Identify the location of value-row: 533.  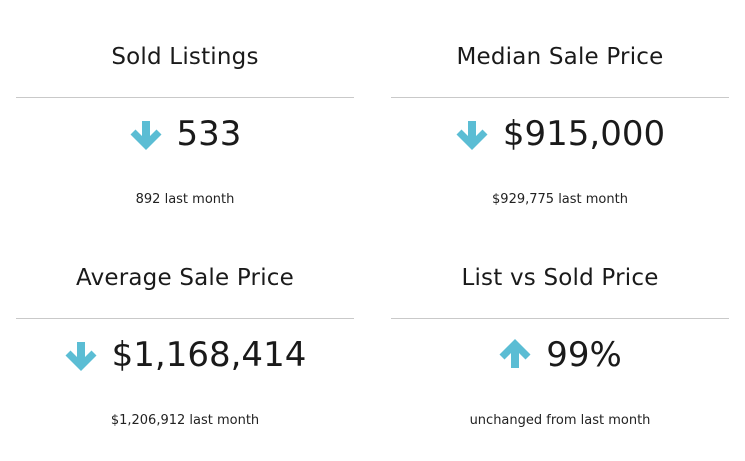
(185, 134).